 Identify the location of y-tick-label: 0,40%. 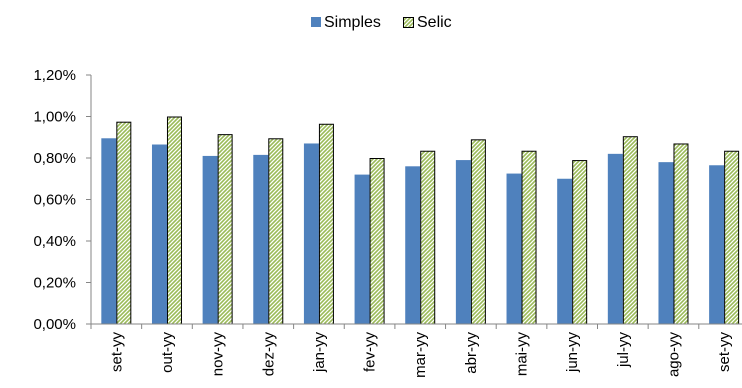
(54, 241).